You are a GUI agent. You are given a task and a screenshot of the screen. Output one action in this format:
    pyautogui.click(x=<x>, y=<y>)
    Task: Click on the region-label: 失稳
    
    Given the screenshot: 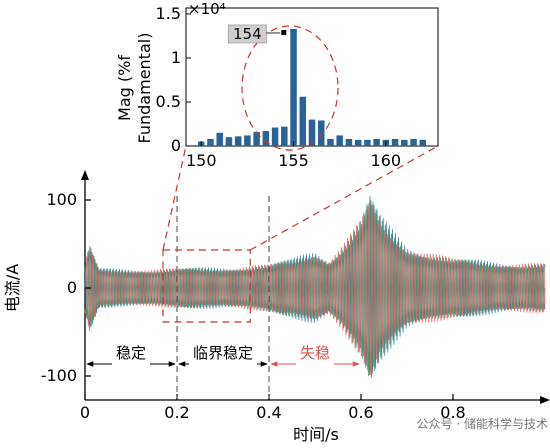 What is the action you would take?
    pyautogui.click(x=315, y=353)
    